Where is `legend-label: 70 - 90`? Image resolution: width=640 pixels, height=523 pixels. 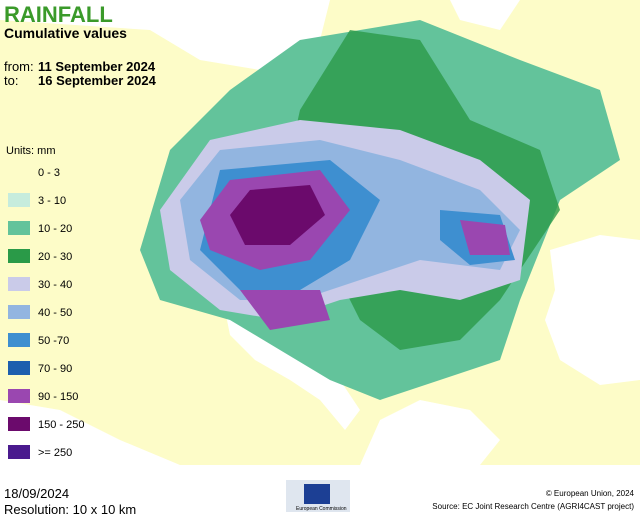 legend-label: 70 - 90 is located at coordinates (55, 369).